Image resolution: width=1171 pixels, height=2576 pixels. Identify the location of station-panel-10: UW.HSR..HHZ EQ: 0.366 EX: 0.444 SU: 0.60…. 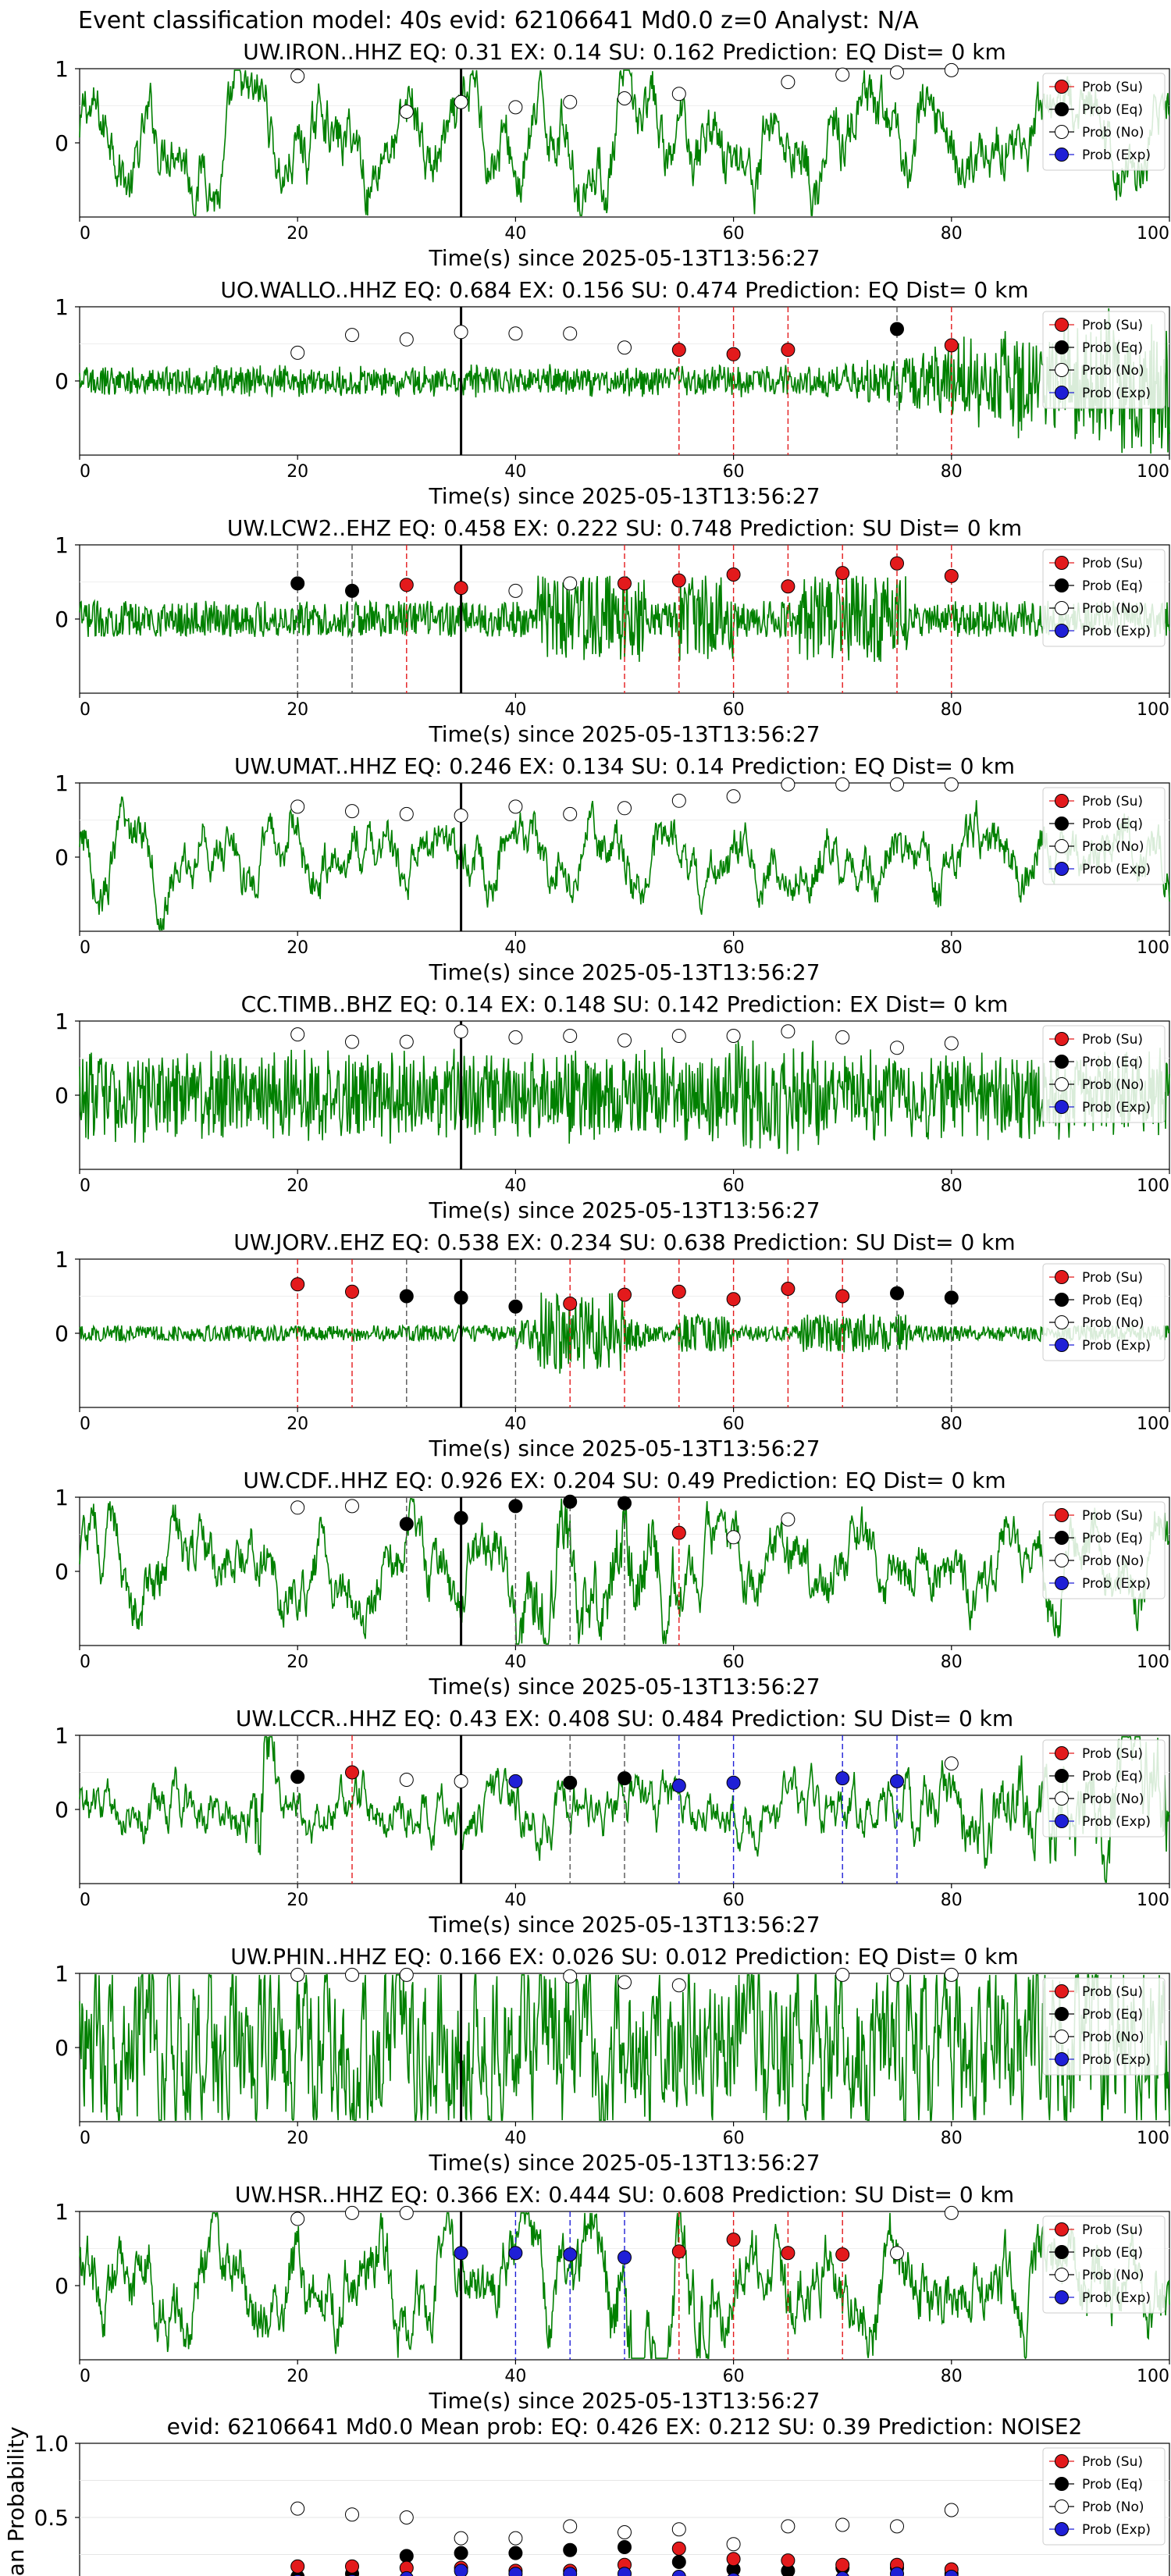
(612, 2298).